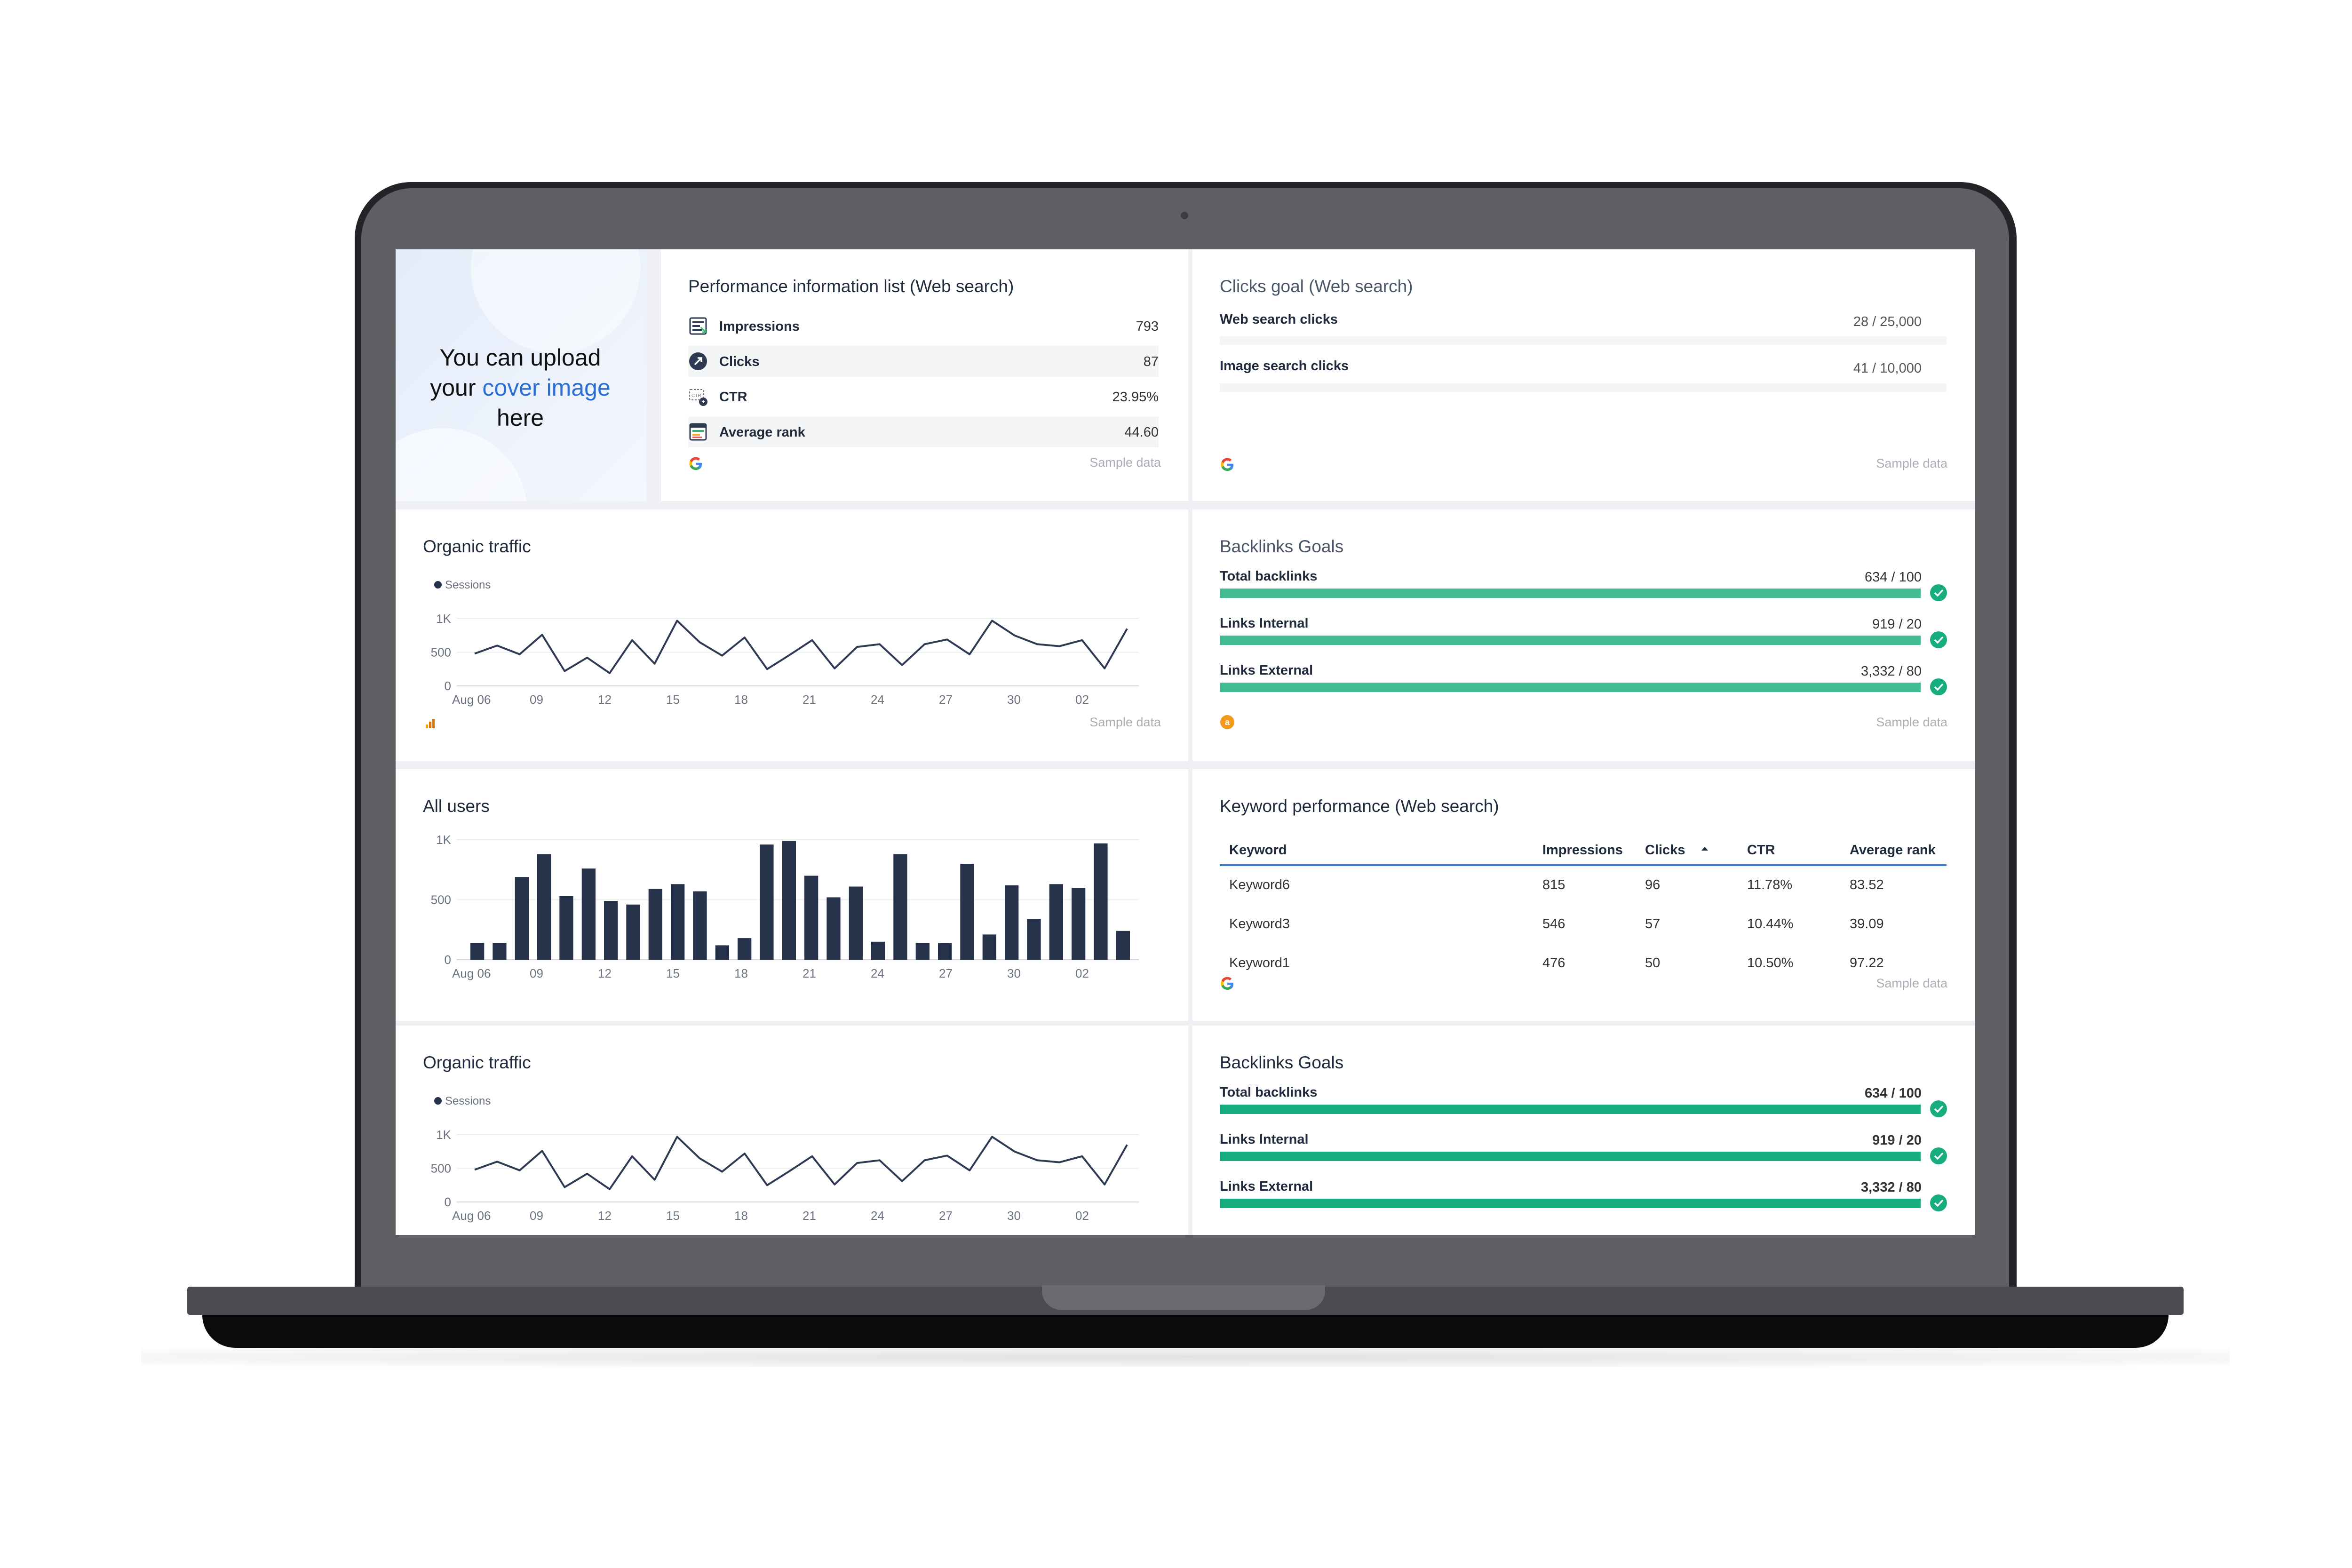 Image resolution: width=2352 pixels, height=1568 pixels. I want to click on ahrefs-icon: a, so click(1227, 722).